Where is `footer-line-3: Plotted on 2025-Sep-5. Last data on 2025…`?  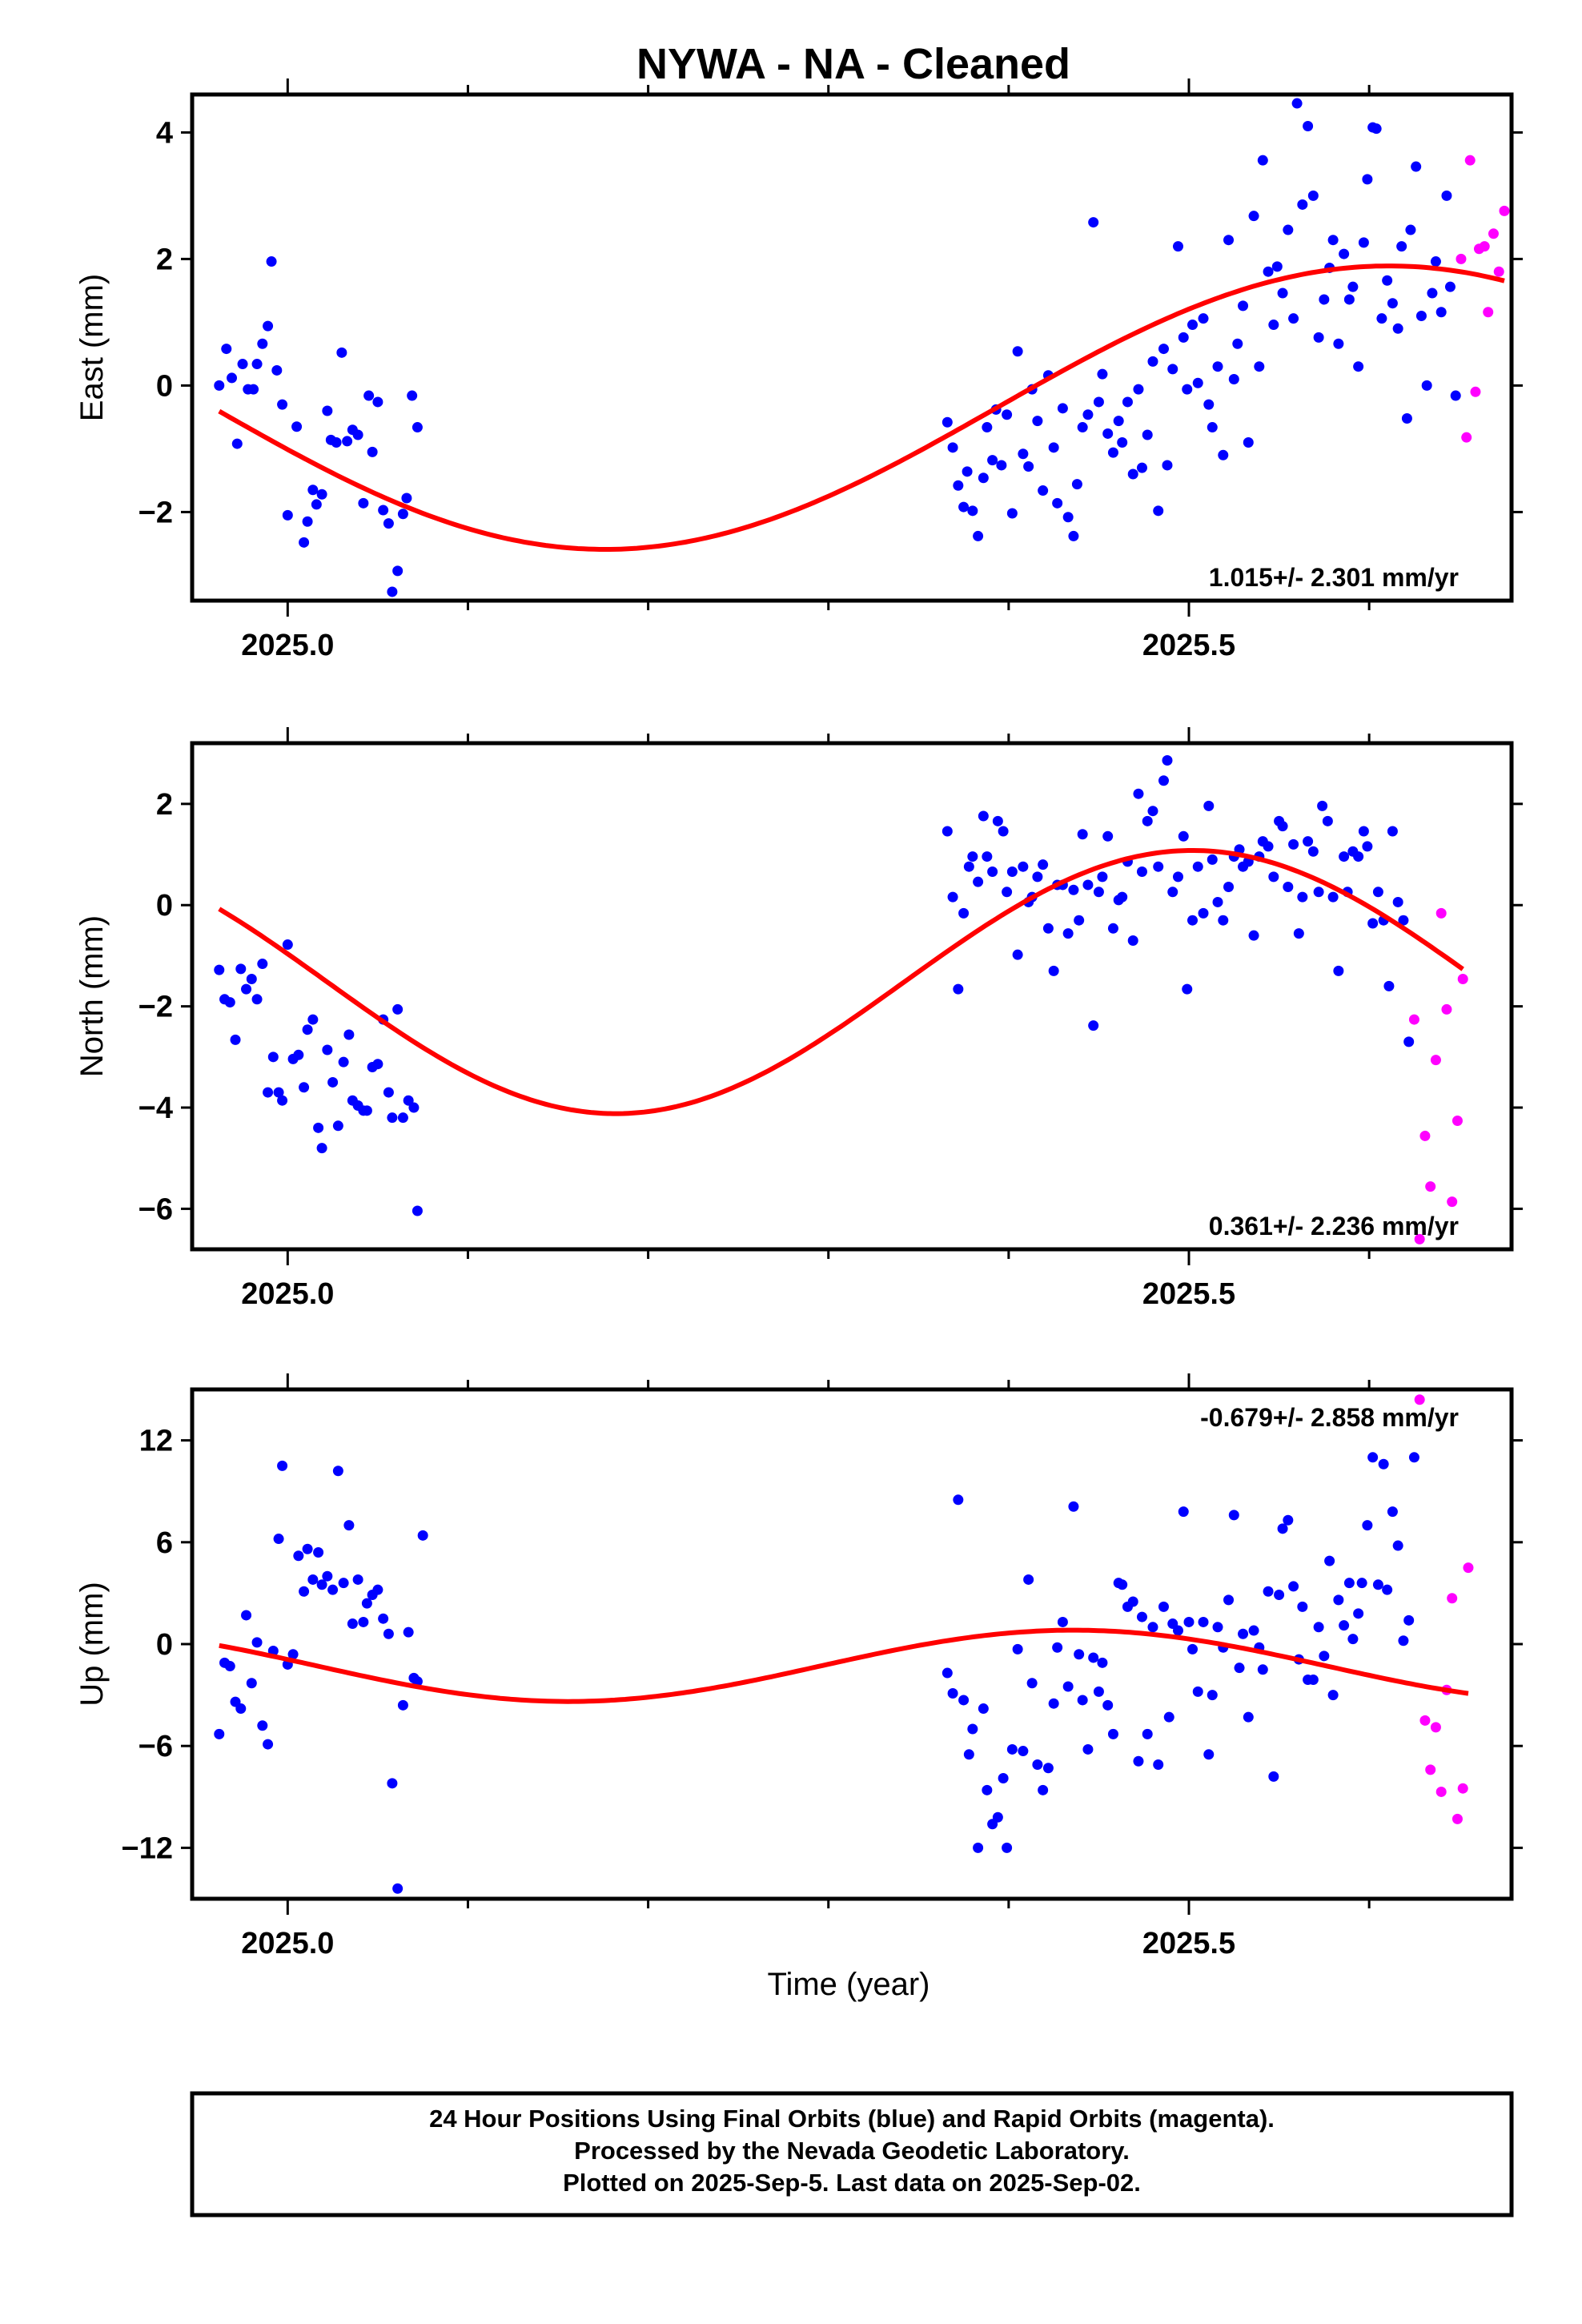 footer-line-3: Plotted on 2025-Sep-5. Last data on 2025… is located at coordinates (852, 2183).